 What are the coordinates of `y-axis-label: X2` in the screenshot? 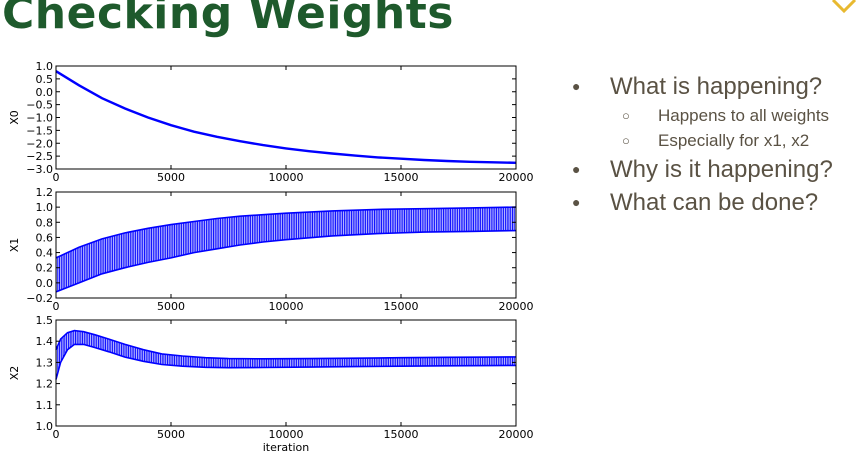 It's located at (14, 373).